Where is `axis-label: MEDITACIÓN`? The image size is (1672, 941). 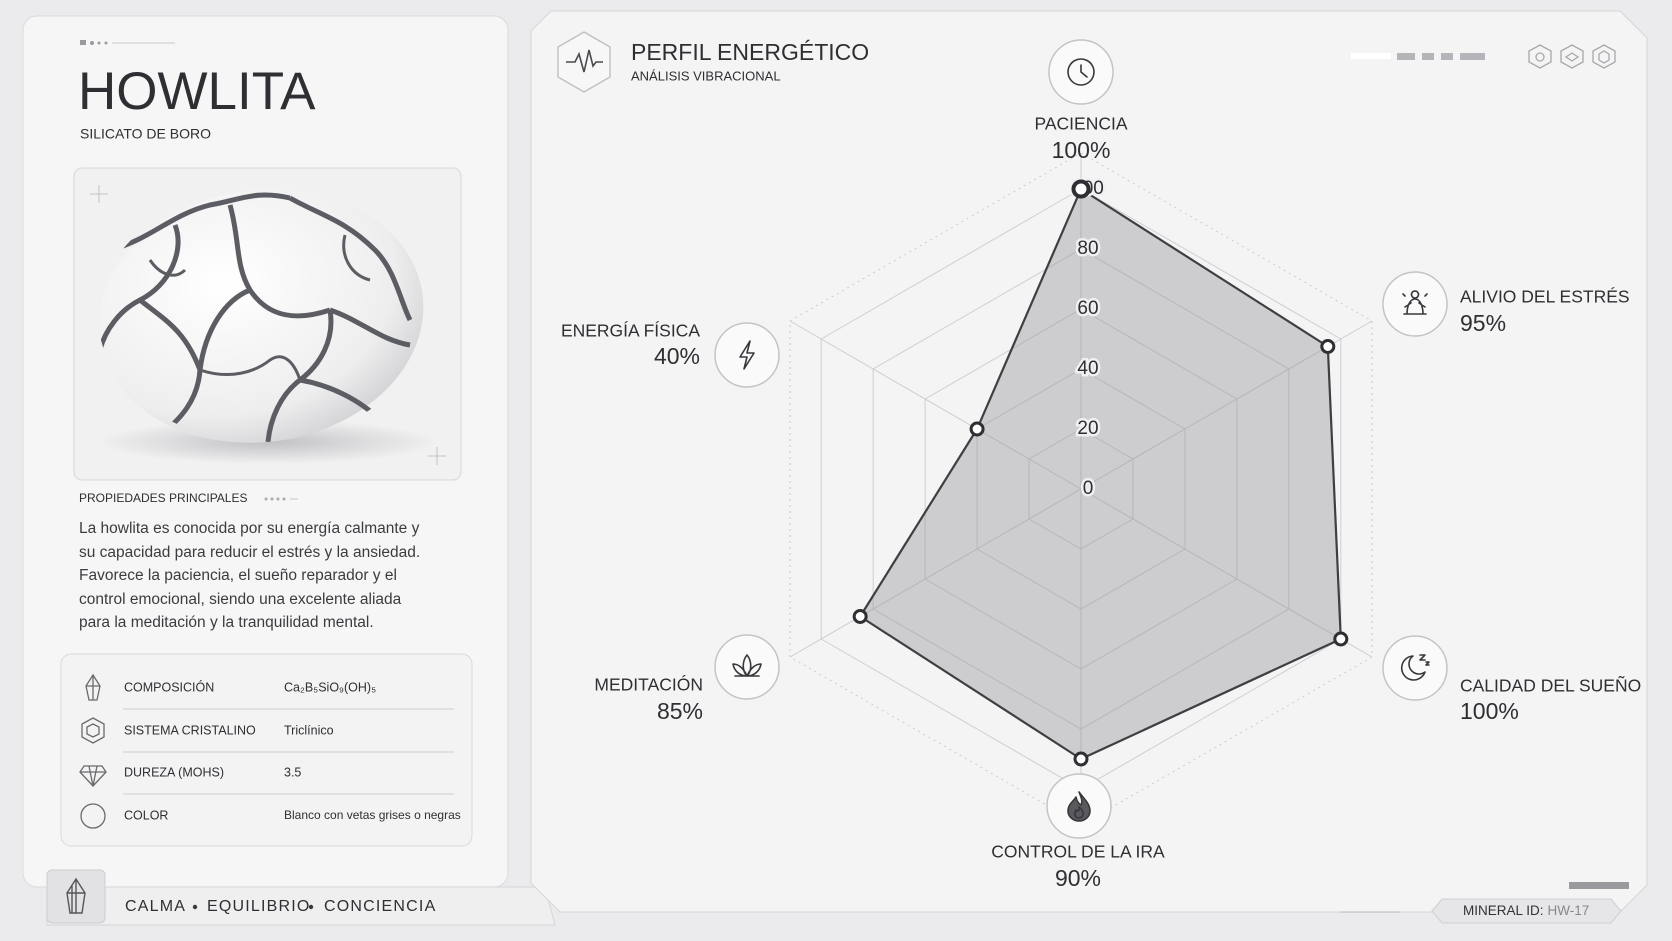
axis-label: MEDITACIÓN is located at coordinates (648, 684).